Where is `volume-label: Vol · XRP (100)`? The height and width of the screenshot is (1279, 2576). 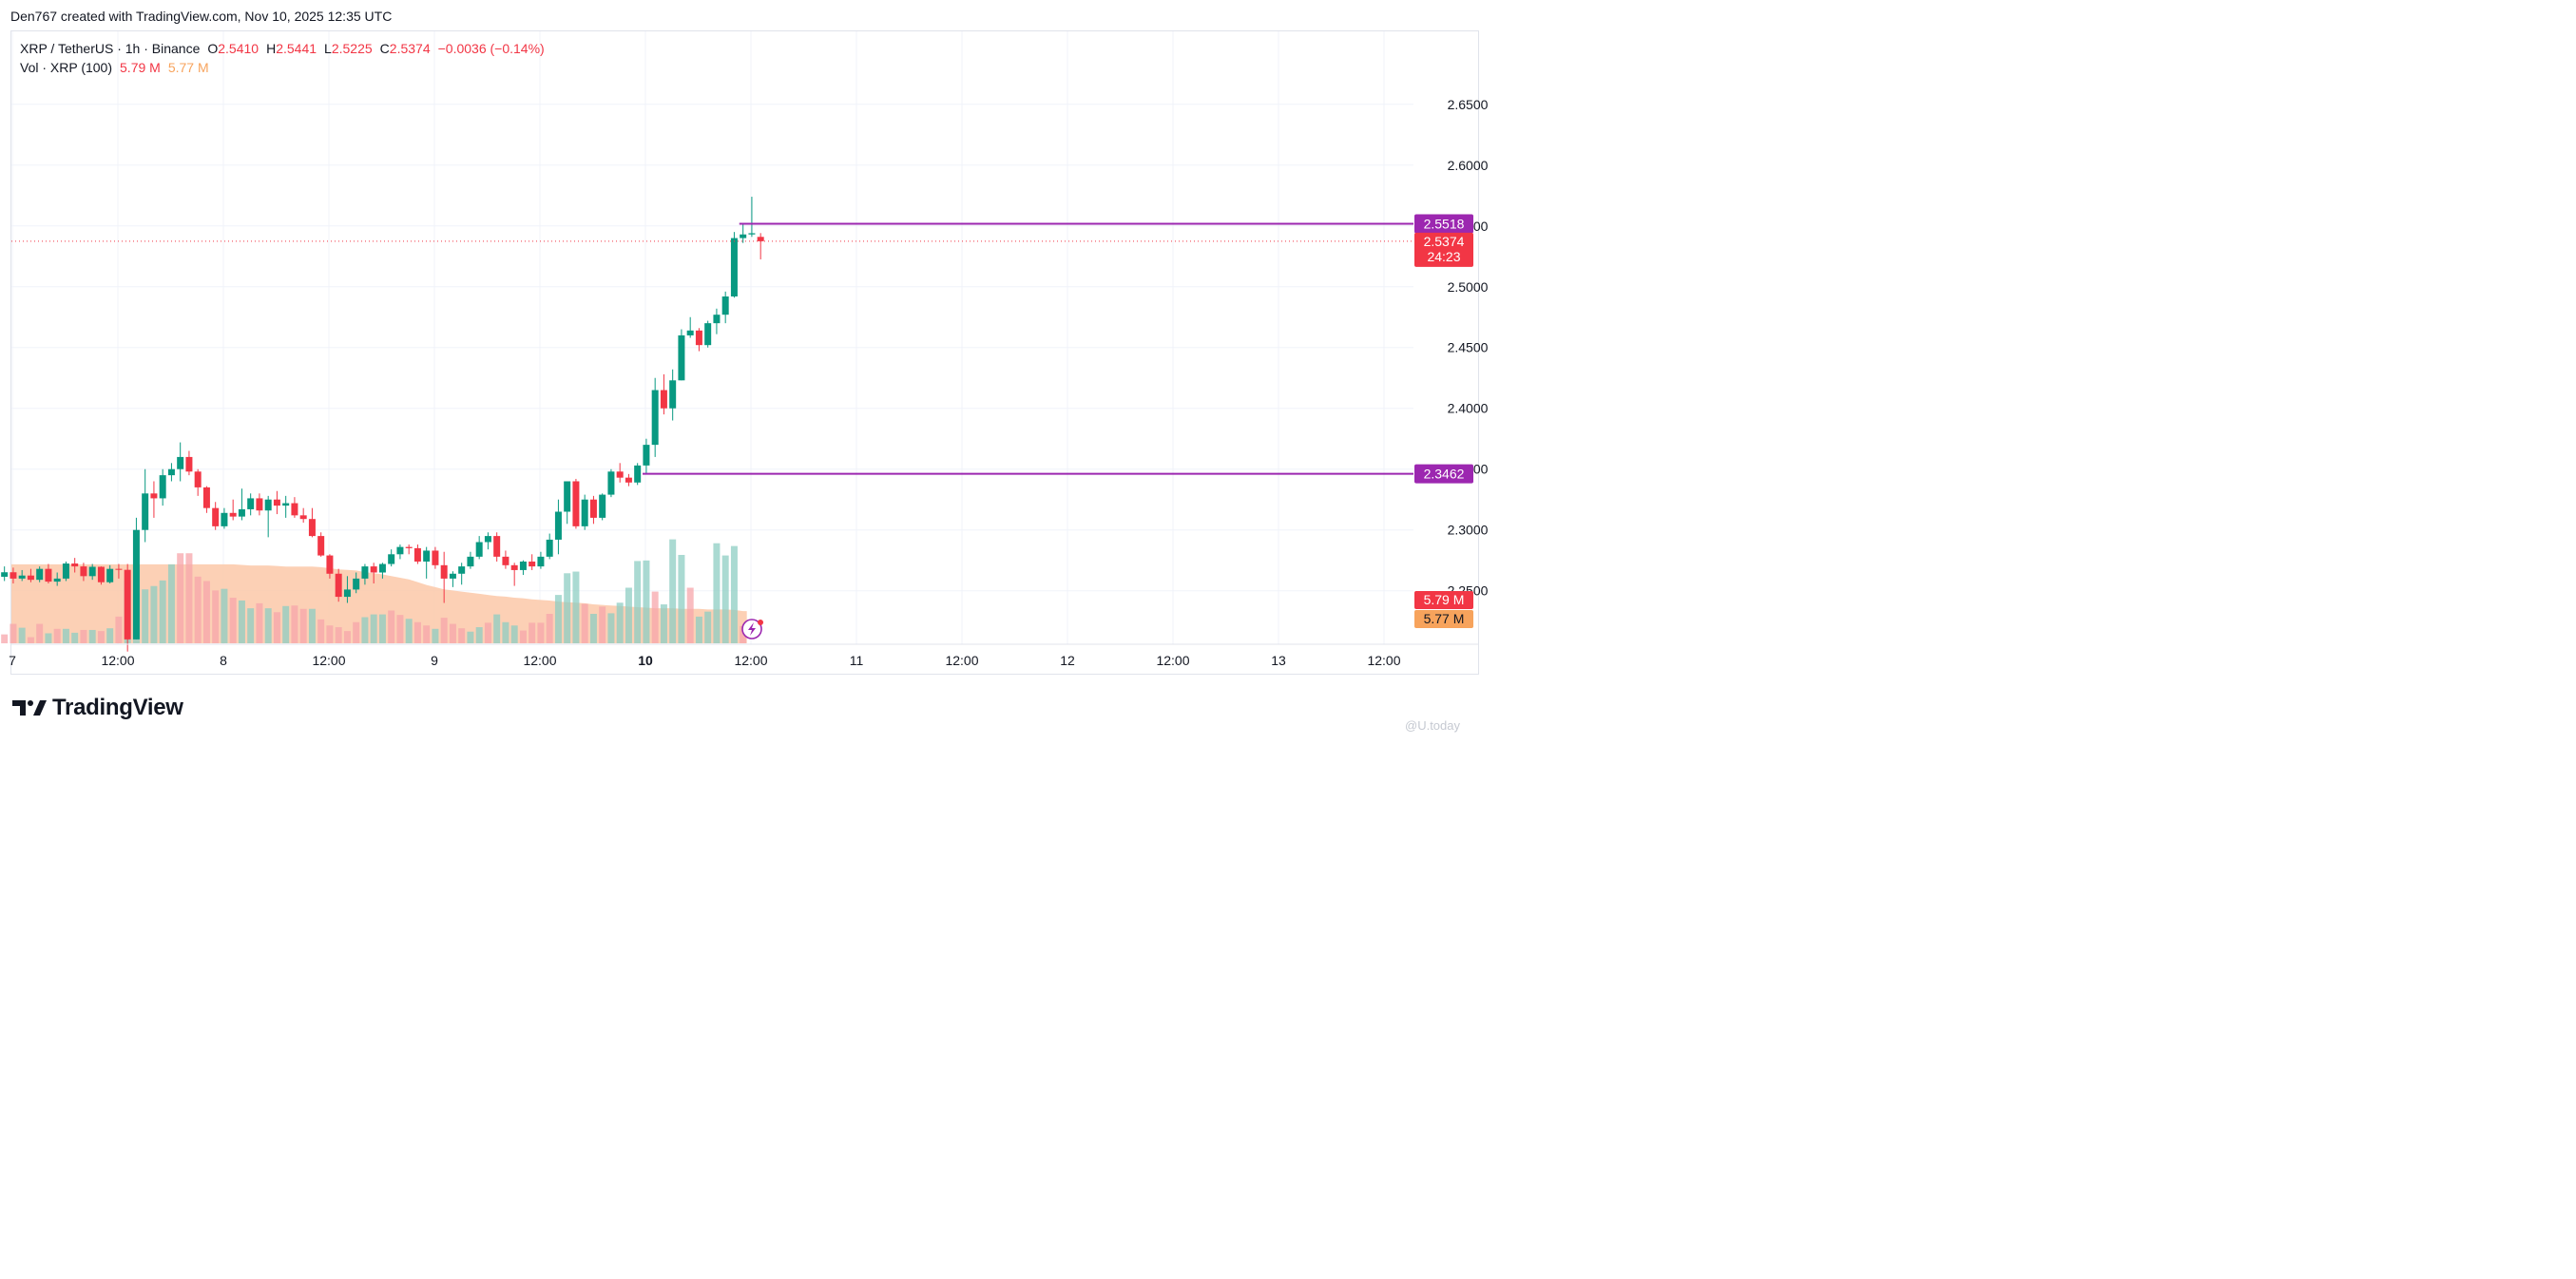 volume-label: Vol · XRP (100) is located at coordinates (66, 67).